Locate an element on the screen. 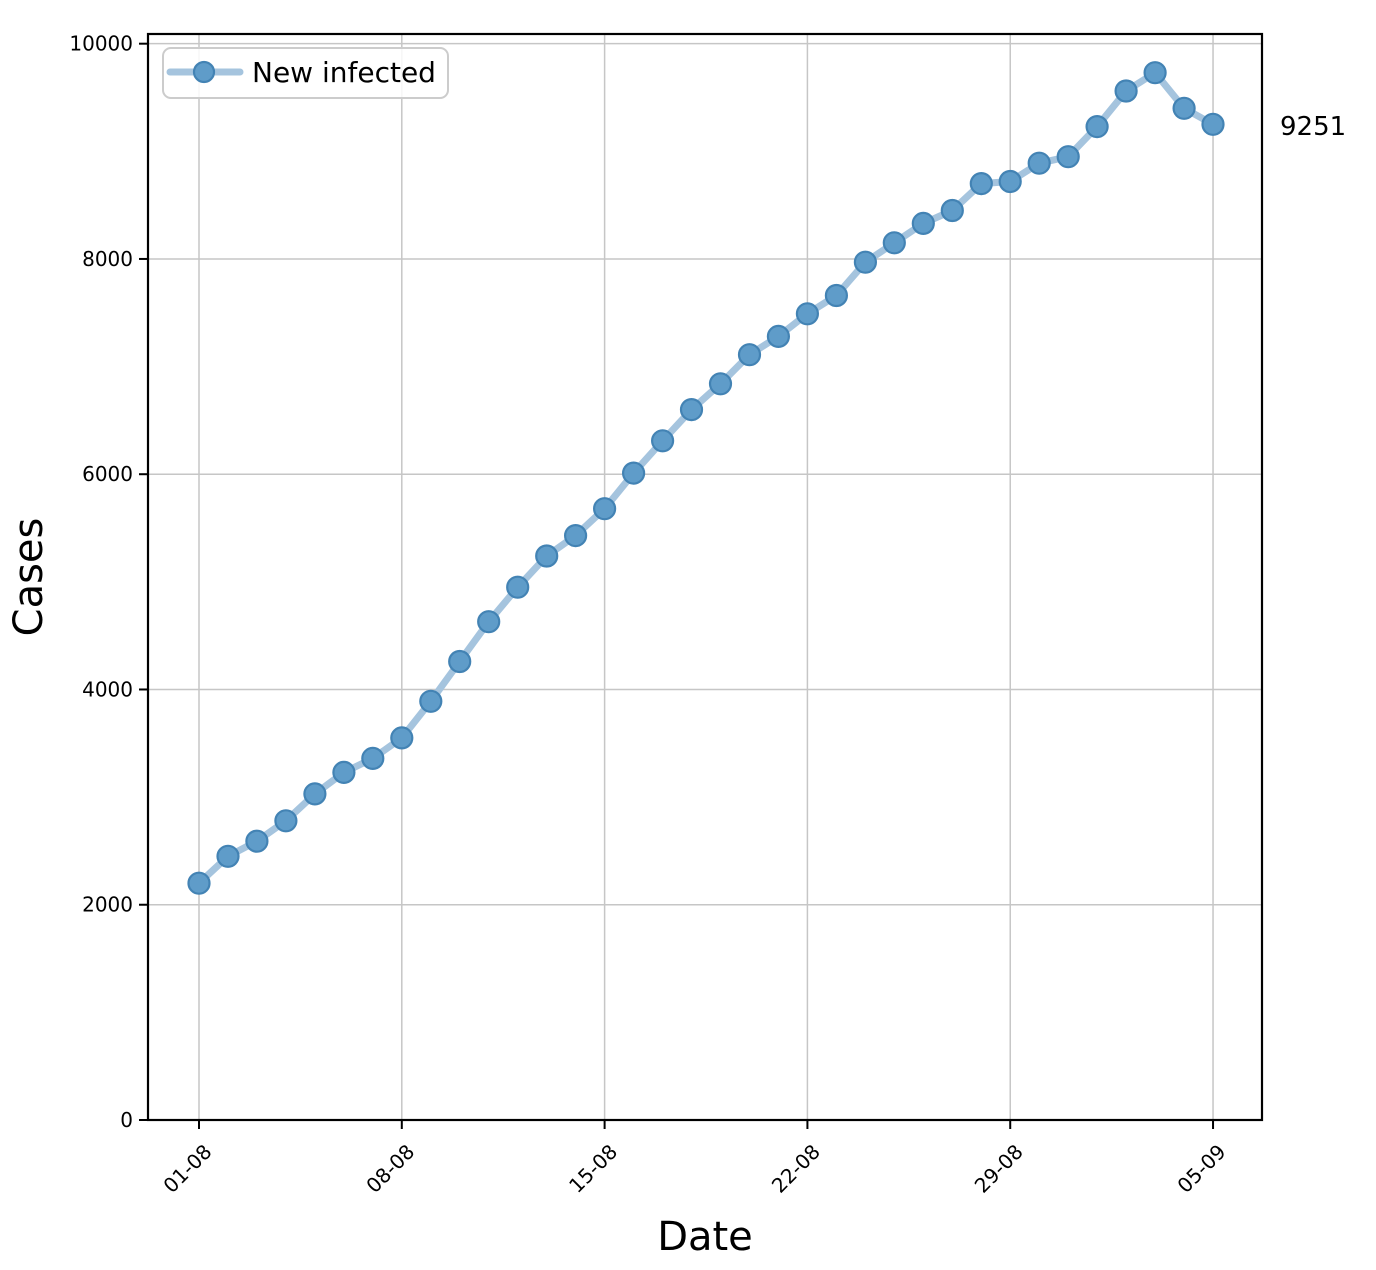 The height and width of the screenshot is (1270, 1376). legend-marker-icon is located at coordinates (204, 72).